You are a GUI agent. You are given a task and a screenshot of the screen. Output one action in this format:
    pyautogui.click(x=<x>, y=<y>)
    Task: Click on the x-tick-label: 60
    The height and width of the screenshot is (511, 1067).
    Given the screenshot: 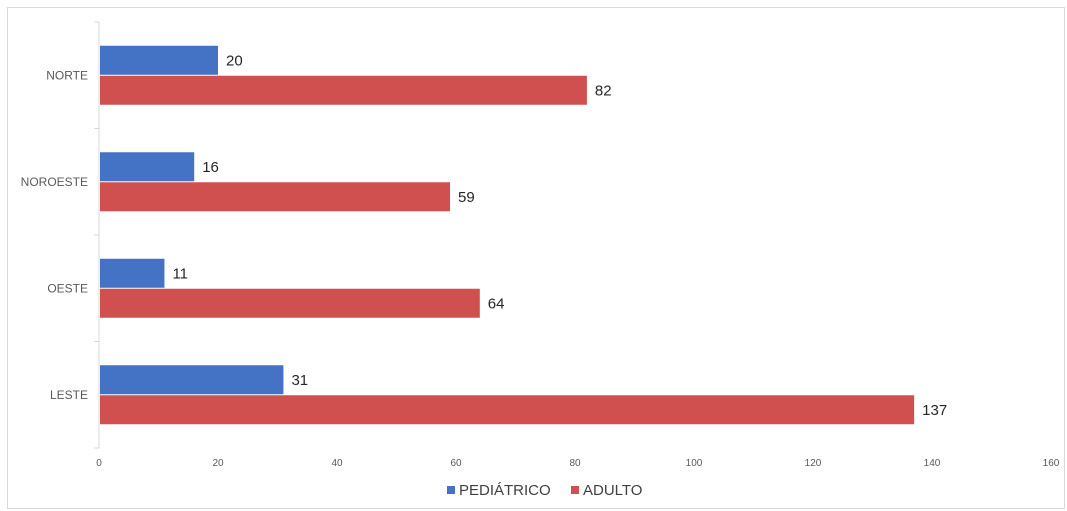 What is the action you would take?
    pyautogui.click(x=456, y=463)
    